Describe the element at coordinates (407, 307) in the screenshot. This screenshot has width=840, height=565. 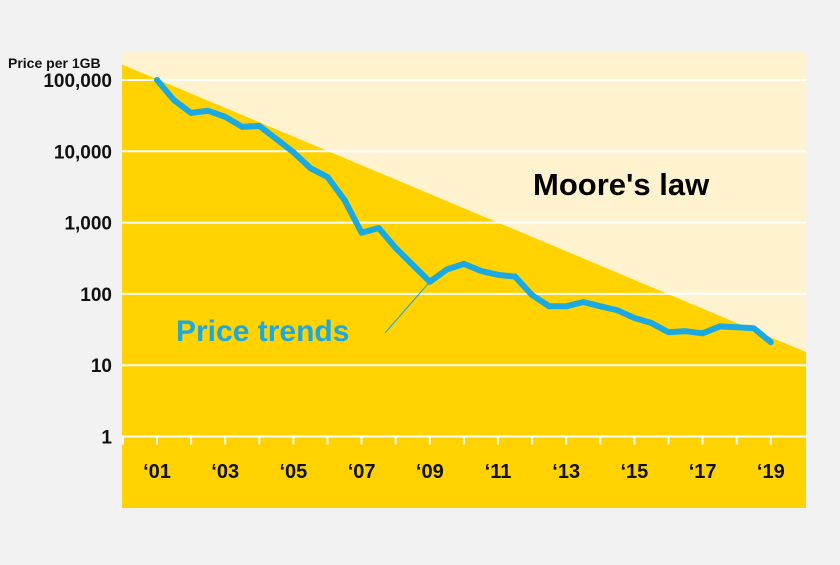
I see `price-trends-leader-line` at that location.